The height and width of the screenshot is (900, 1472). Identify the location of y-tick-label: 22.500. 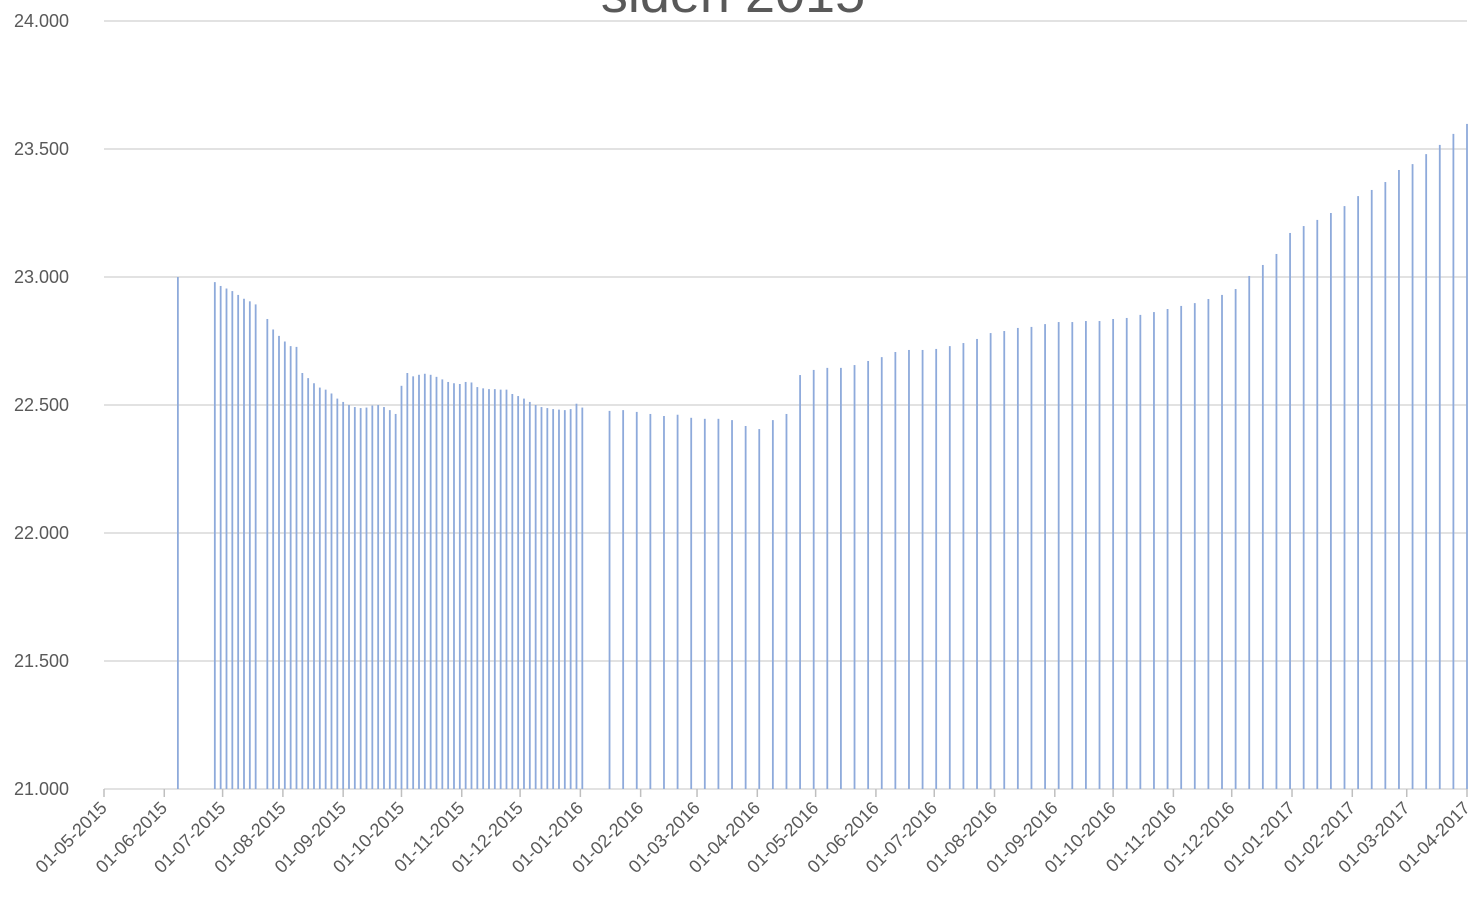
(41, 405).